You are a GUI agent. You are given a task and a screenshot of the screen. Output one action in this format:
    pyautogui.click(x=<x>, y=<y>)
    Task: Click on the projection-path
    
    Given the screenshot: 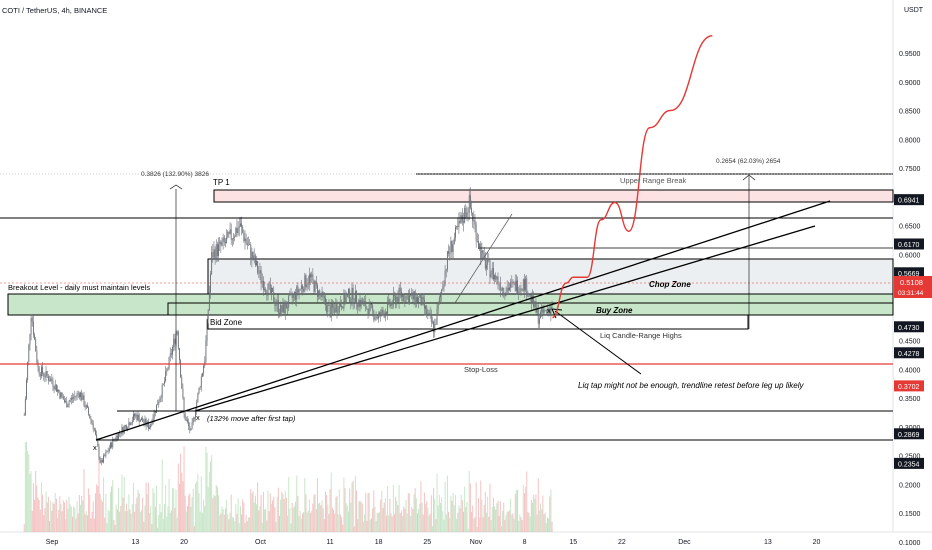 What is the action you would take?
    pyautogui.click(x=632, y=177)
    